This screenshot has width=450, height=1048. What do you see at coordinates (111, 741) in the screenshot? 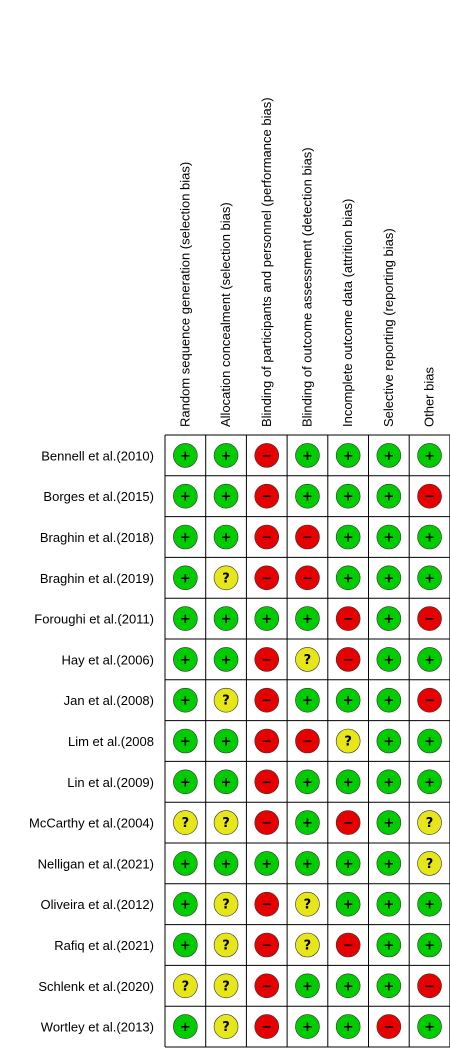
I see `study-label: Lim et al.(2008` at bounding box center [111, 741].